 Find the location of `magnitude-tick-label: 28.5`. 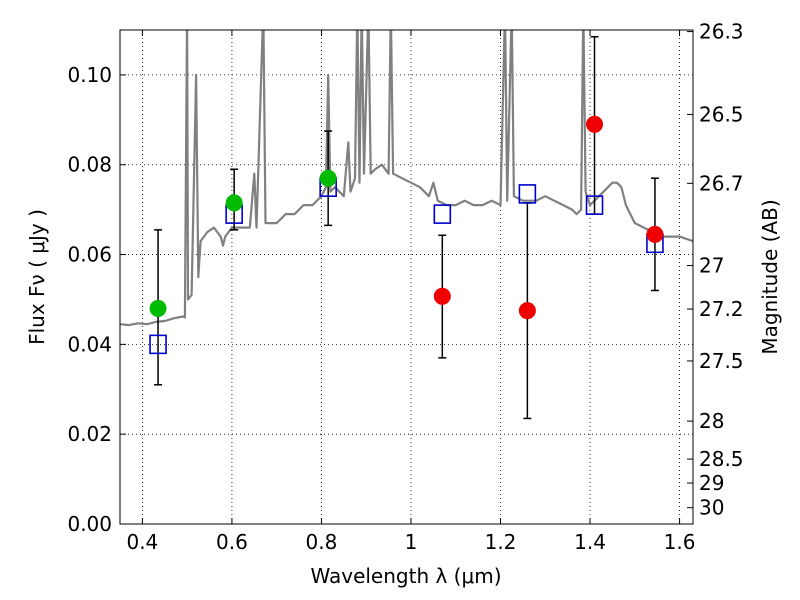

magnitude-tick-label: 28.5 is located at coordinates (721, 459).